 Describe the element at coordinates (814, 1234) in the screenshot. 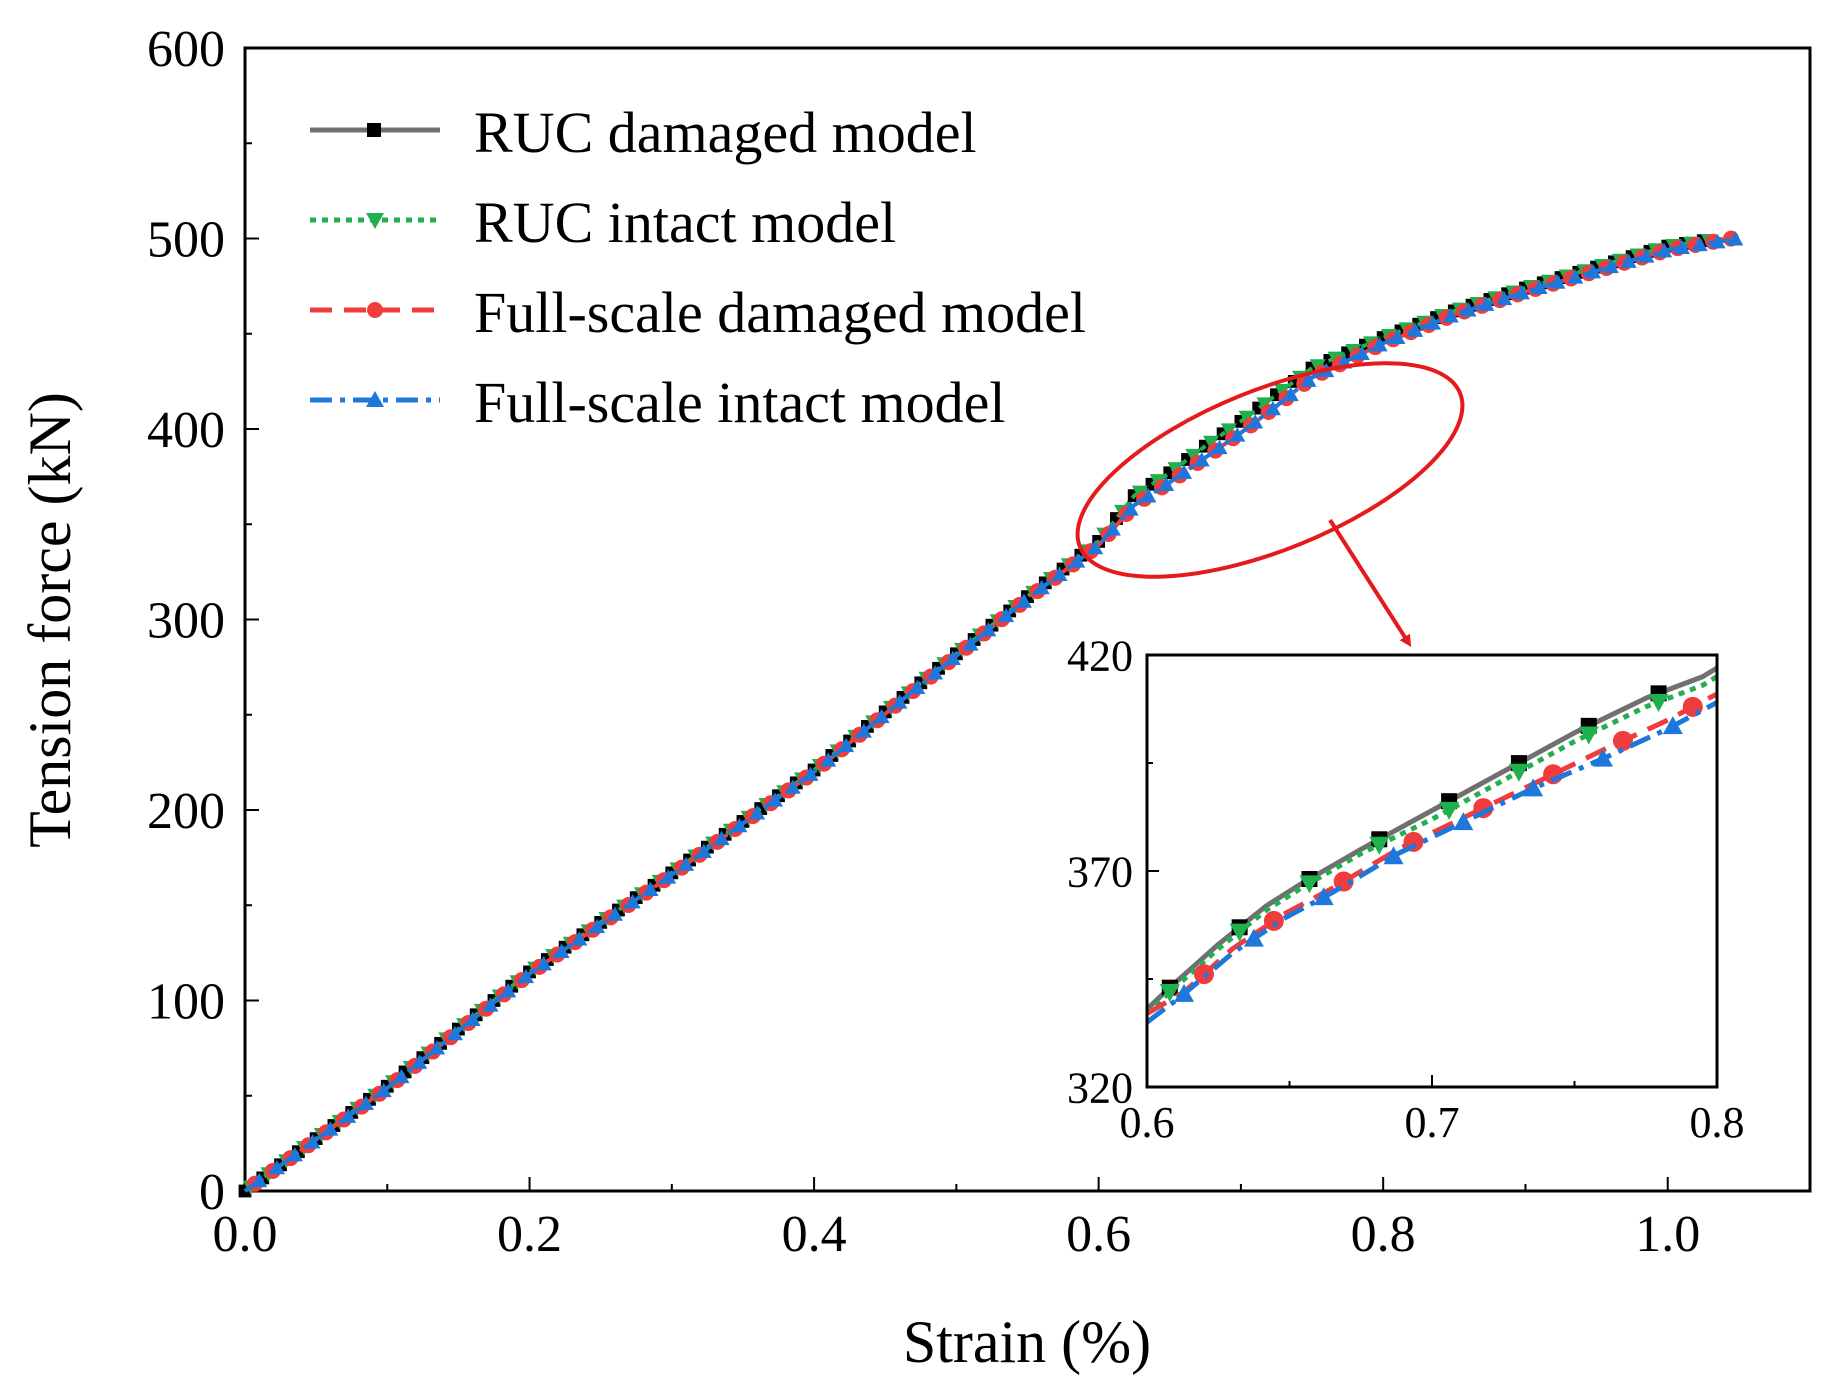

I see `x-tick-label: 0.4` at that location.